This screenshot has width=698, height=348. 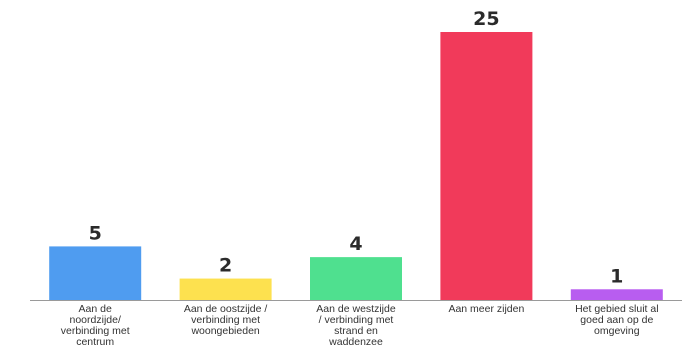 What do you see at coordinates (616, 309) in the screenshot?
I see `category-label-line: Het gebied sluit al` at bounding box center [616, 309].